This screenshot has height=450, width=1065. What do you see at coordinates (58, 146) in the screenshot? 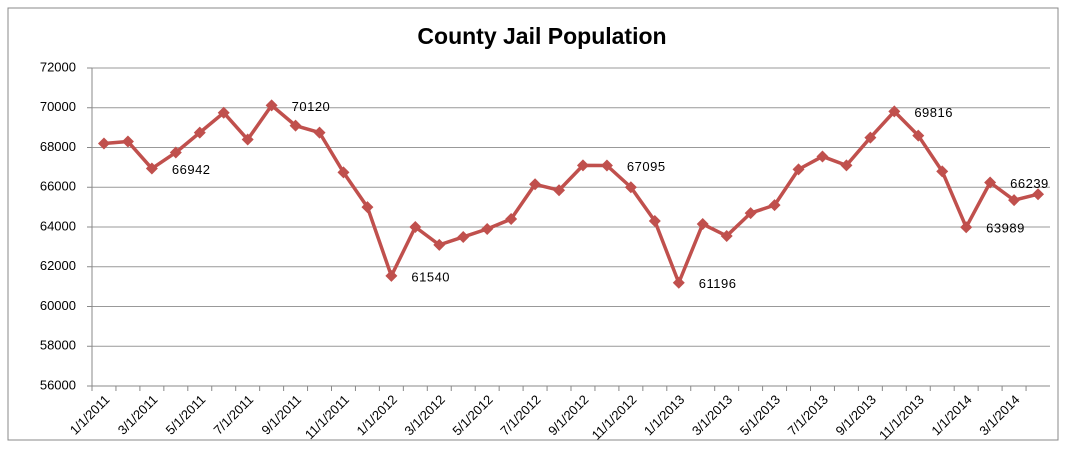
I see `y-tick-label: 68000` at bounding box center [58, 146].